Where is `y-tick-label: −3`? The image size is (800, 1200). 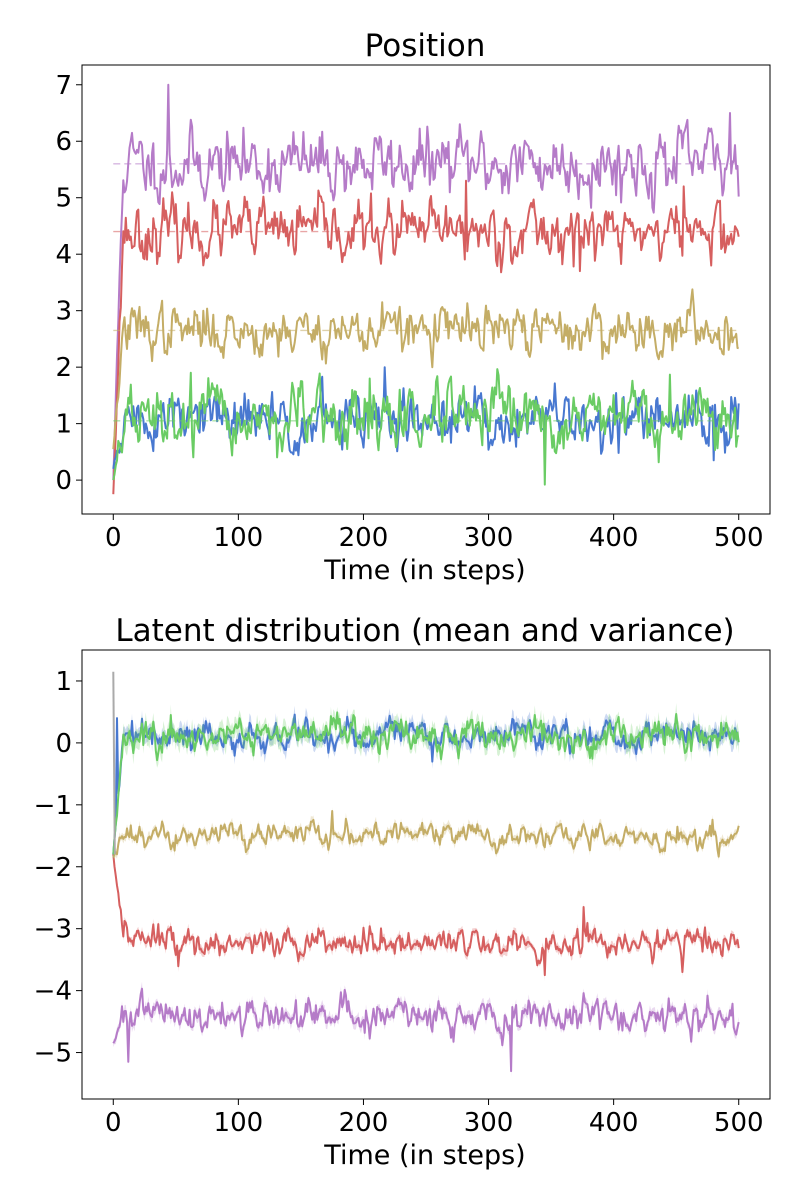 y-tick-label: −3 is located at coordinates (53, 930).